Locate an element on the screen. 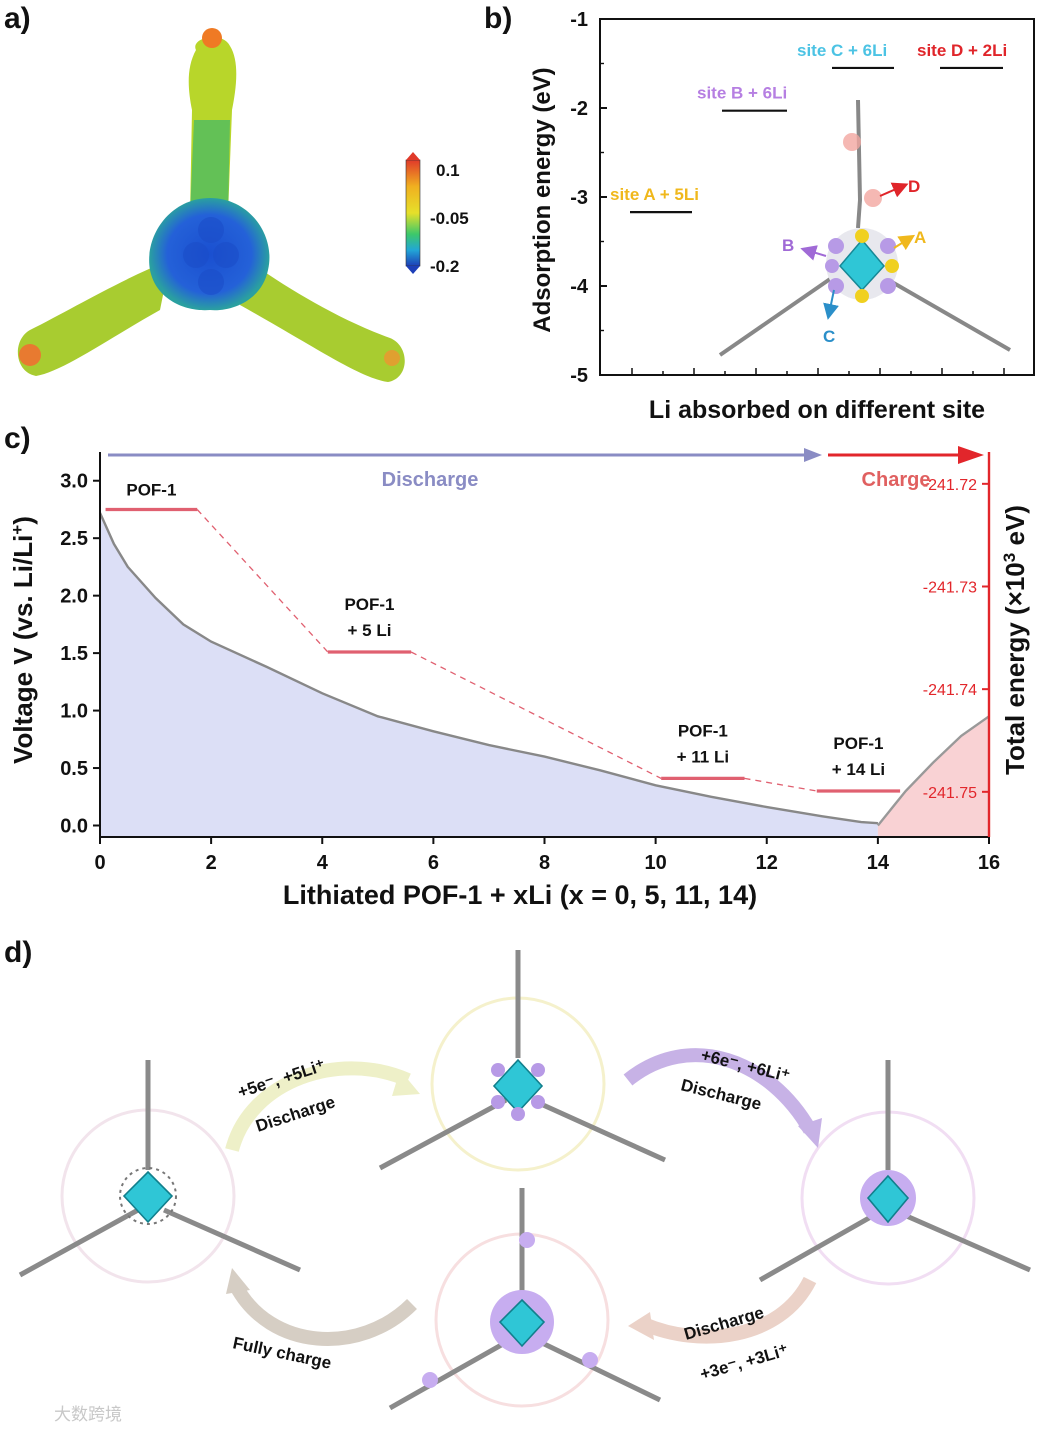 This screenshot has width=1039, height=1432. panel-c-label: c) is located at coordinates (17, 438).